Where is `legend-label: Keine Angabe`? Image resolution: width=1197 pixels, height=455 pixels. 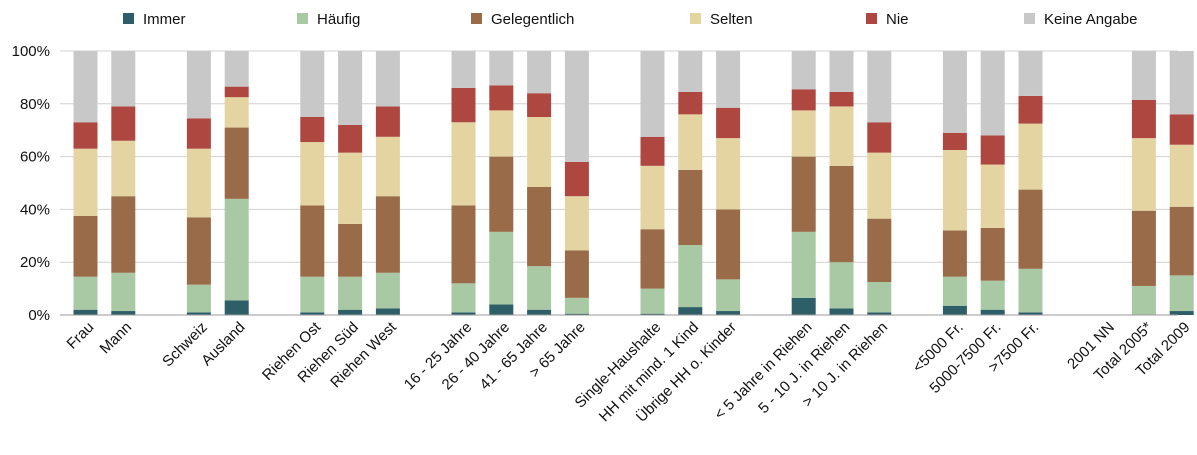 legend-label: Keine Angabe is located at coordinates (1090, 19).